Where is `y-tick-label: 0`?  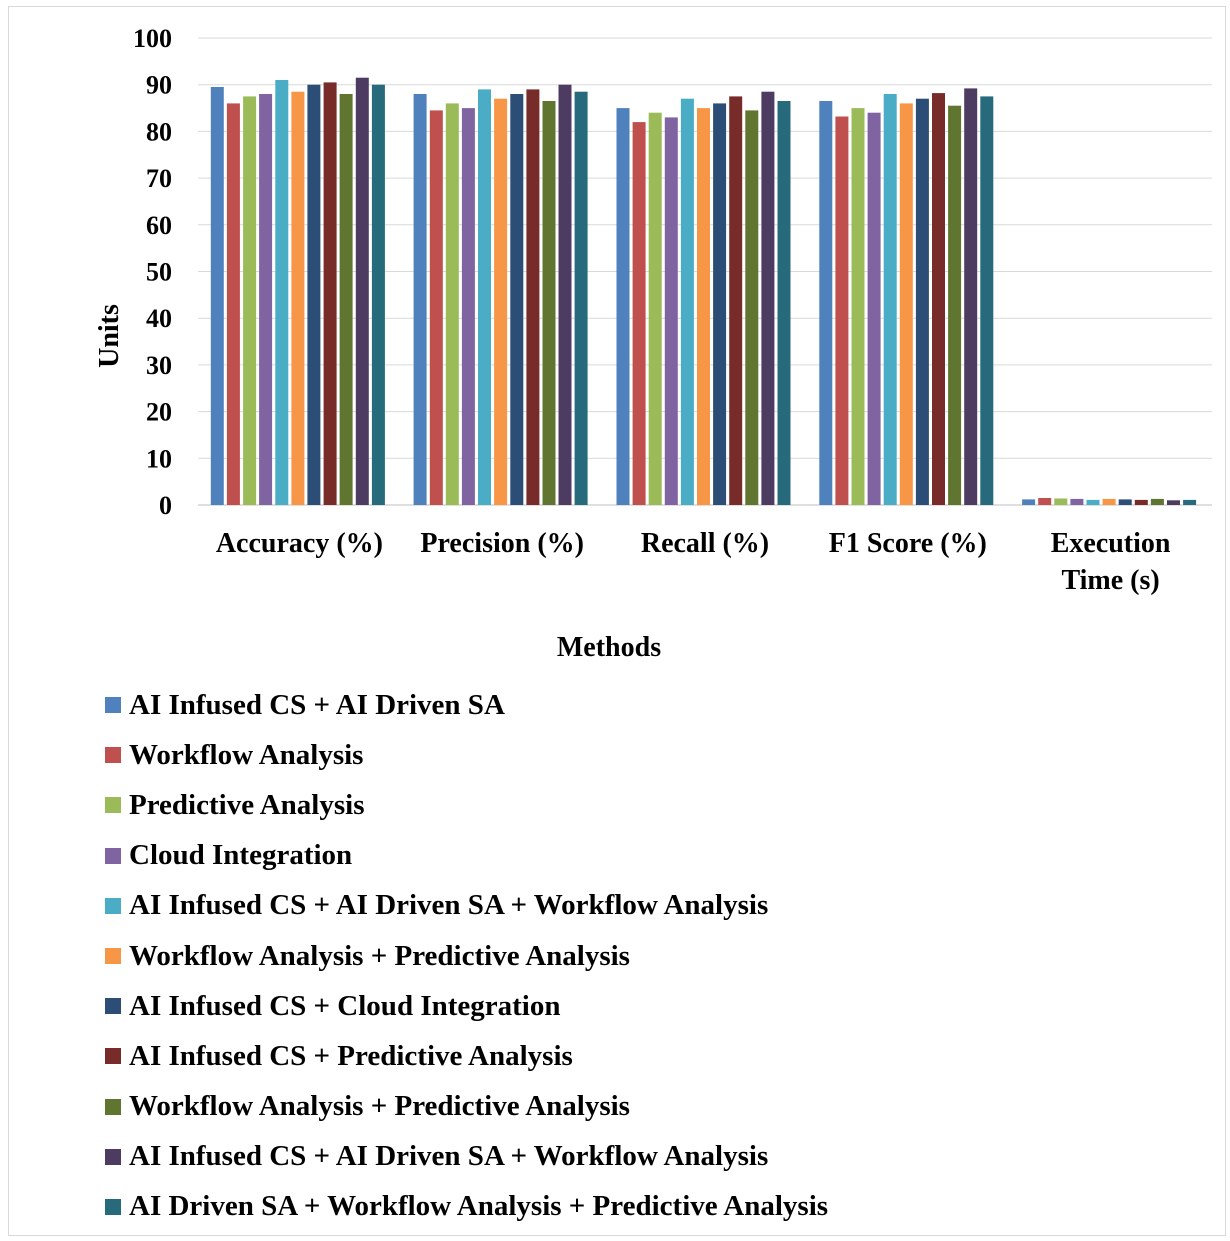 y-tick-label: 0 is located at coordinates (165, 505).